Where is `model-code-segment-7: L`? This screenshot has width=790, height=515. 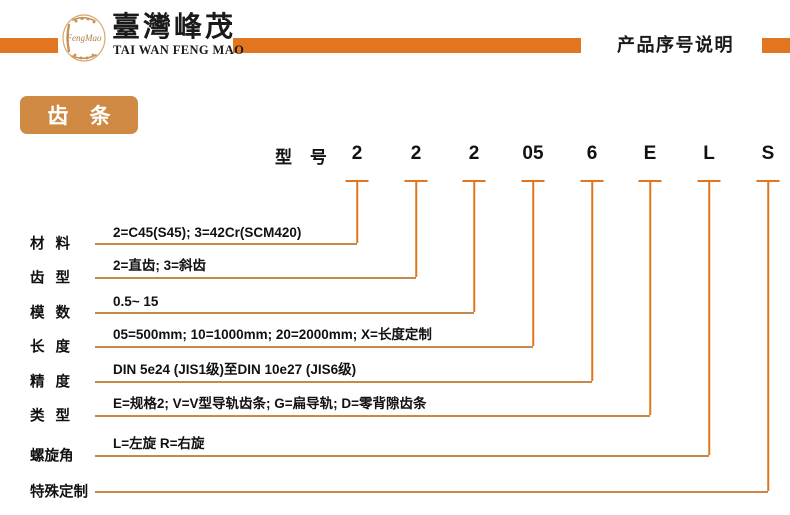
model-code-segment-7: L is located at coordinates (709, 153).